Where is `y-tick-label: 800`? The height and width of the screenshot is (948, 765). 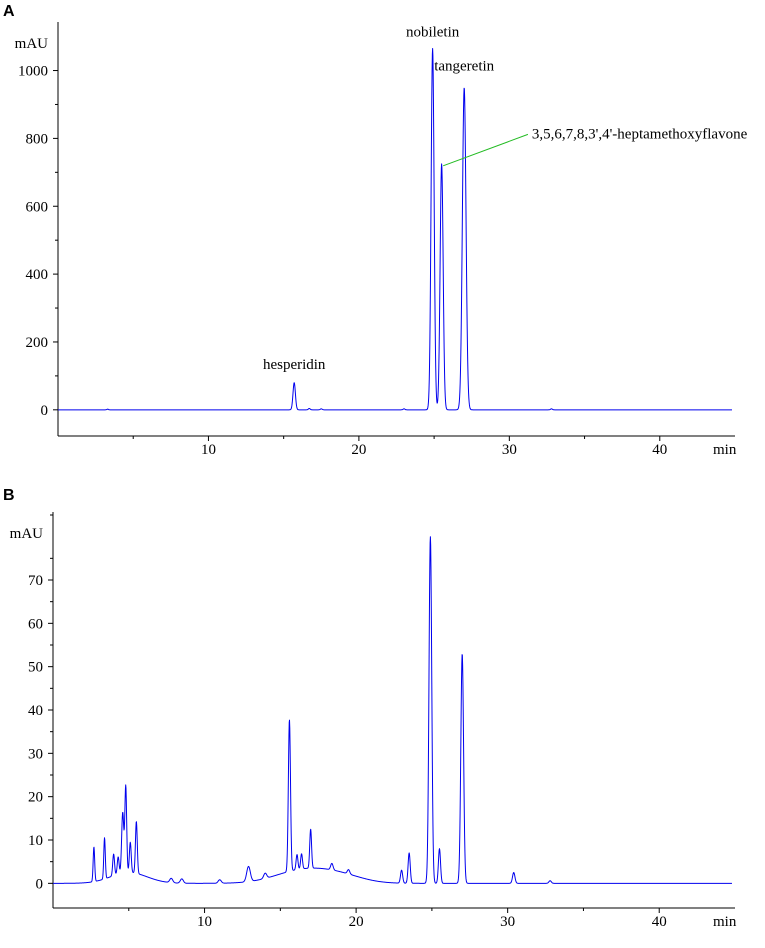 y-tick-label: 800 is located at coordinates (37, 139).